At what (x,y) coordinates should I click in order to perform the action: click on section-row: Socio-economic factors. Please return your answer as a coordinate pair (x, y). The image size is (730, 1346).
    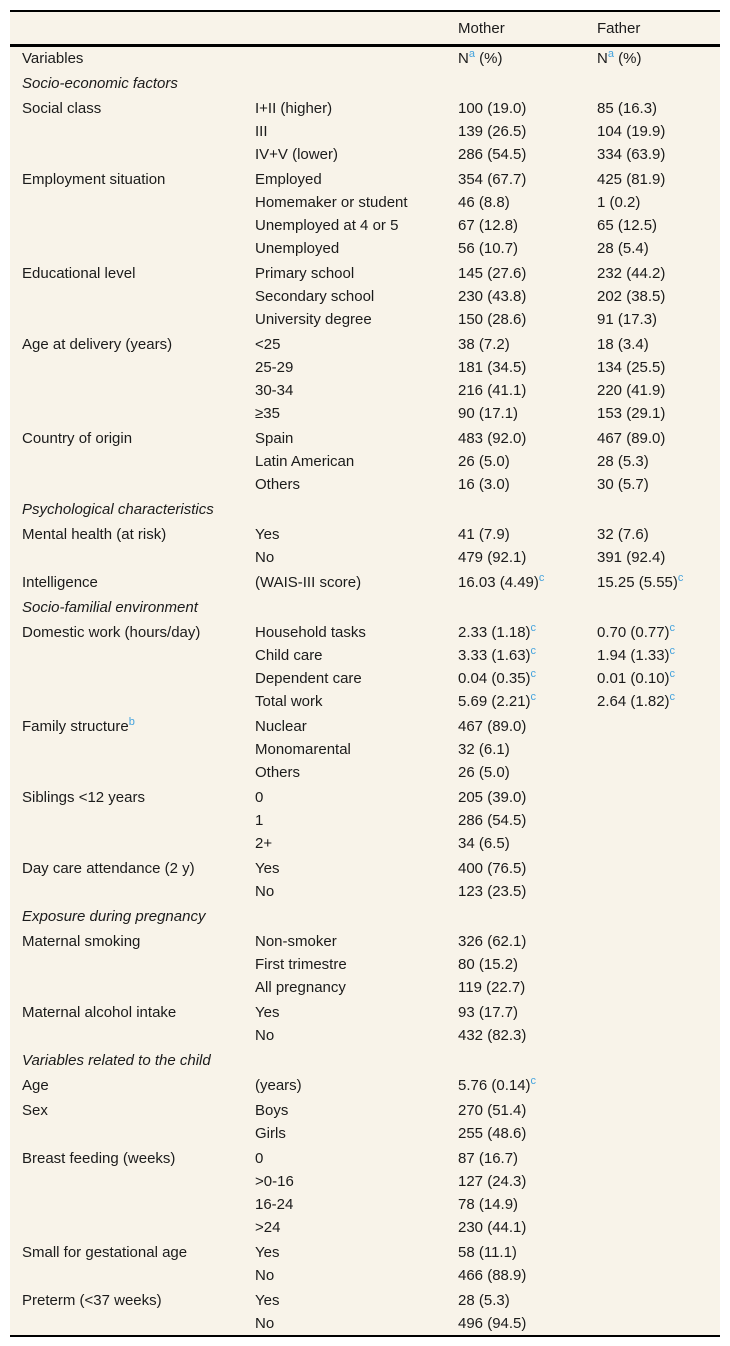
    Looking at the image, I should click on (365, 82).